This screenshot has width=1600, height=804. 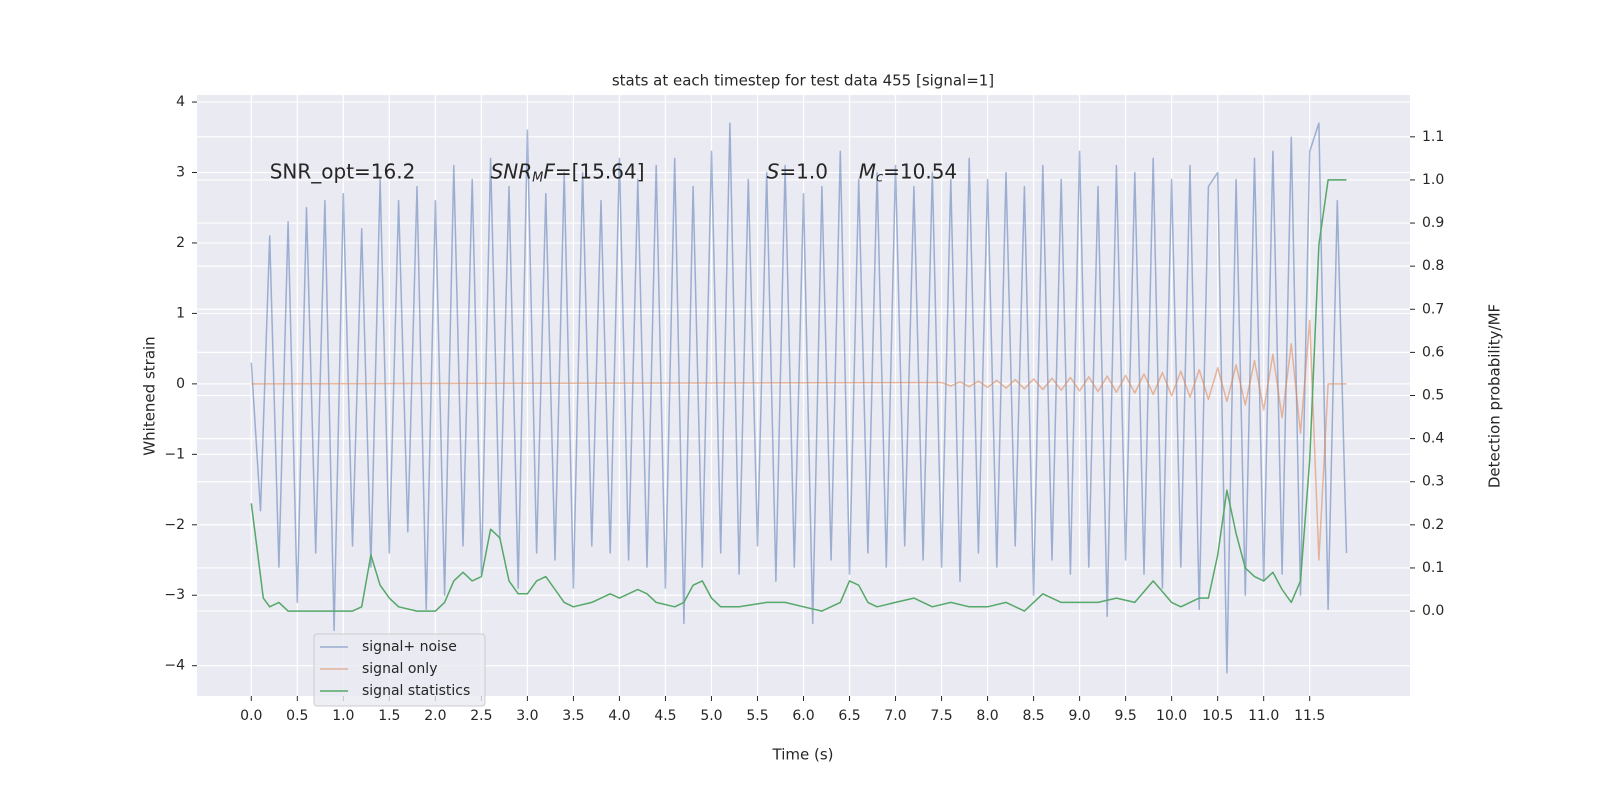 I want to click on y-tick-label: 3, so click(x=180, y=173).